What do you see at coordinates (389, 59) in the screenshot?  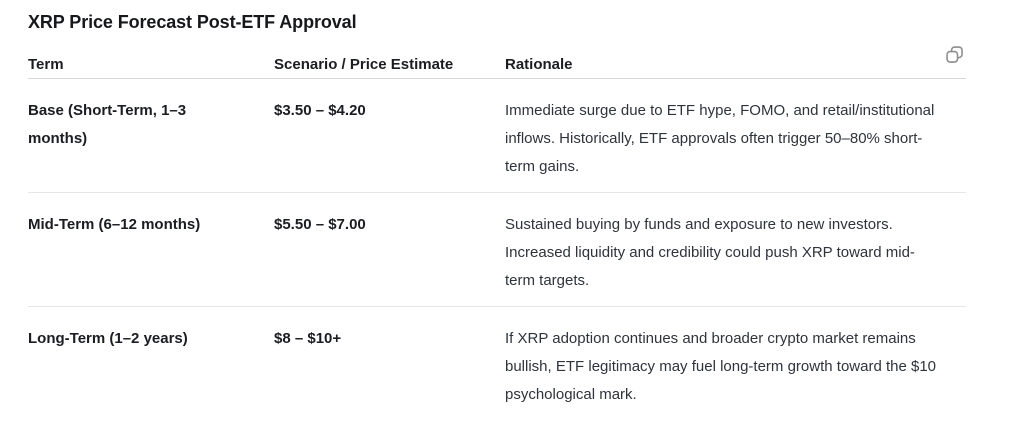 I see `column-header-scenario-price: Scenario / Price Estimate` at bounding box center [389, 59].